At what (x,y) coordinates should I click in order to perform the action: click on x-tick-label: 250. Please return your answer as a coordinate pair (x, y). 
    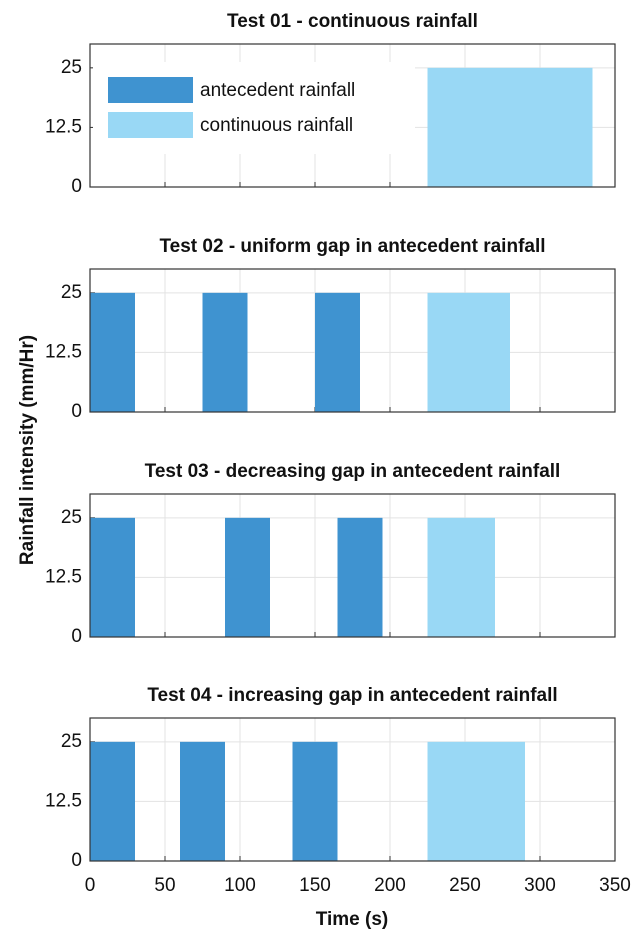
    Looking at the image, I should click on (465, 885).